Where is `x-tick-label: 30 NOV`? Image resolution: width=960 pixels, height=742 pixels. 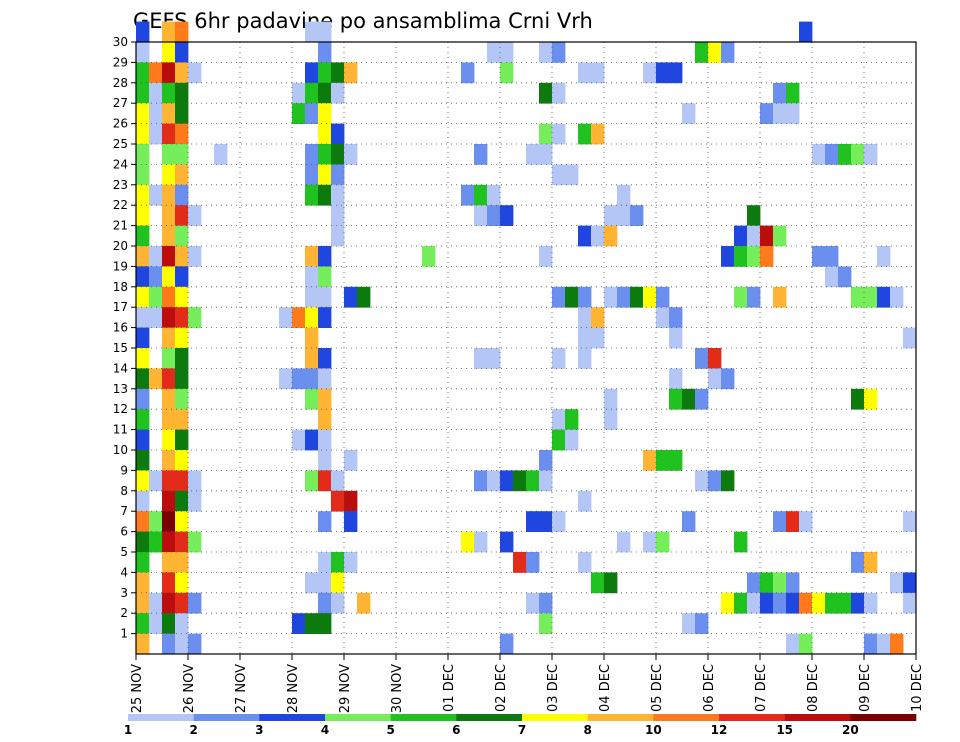
x-tick-label: 30 NOV is located at coordinates (397, 688).